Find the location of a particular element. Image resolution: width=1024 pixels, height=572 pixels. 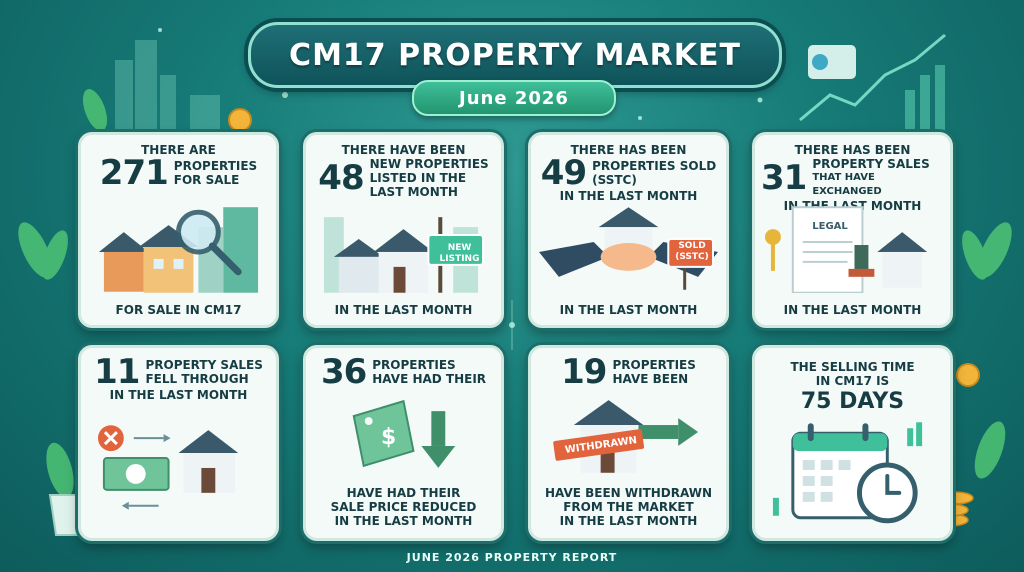

stat-card-selling-time: The selling time in CM17 is 75 DAYS is located at coordinates (852, 443).